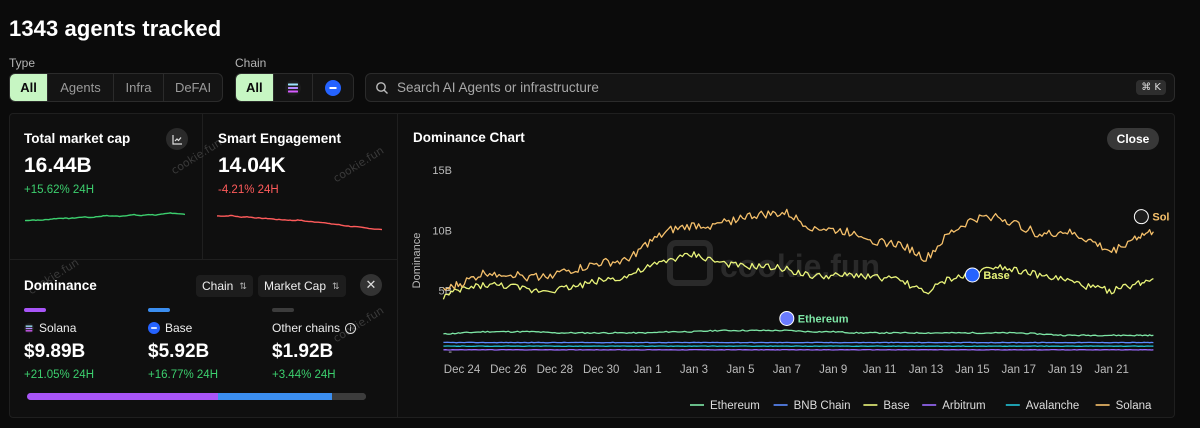  I want to click on dominance-solana: Solana $9.89B +21.05% 24H, so click(59, 344).